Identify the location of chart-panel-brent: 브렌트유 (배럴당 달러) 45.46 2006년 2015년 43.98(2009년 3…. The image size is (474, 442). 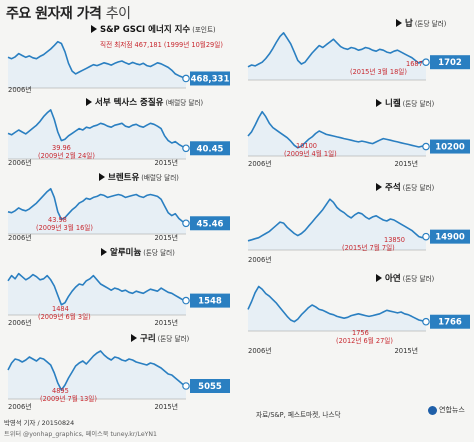
(118, 207).